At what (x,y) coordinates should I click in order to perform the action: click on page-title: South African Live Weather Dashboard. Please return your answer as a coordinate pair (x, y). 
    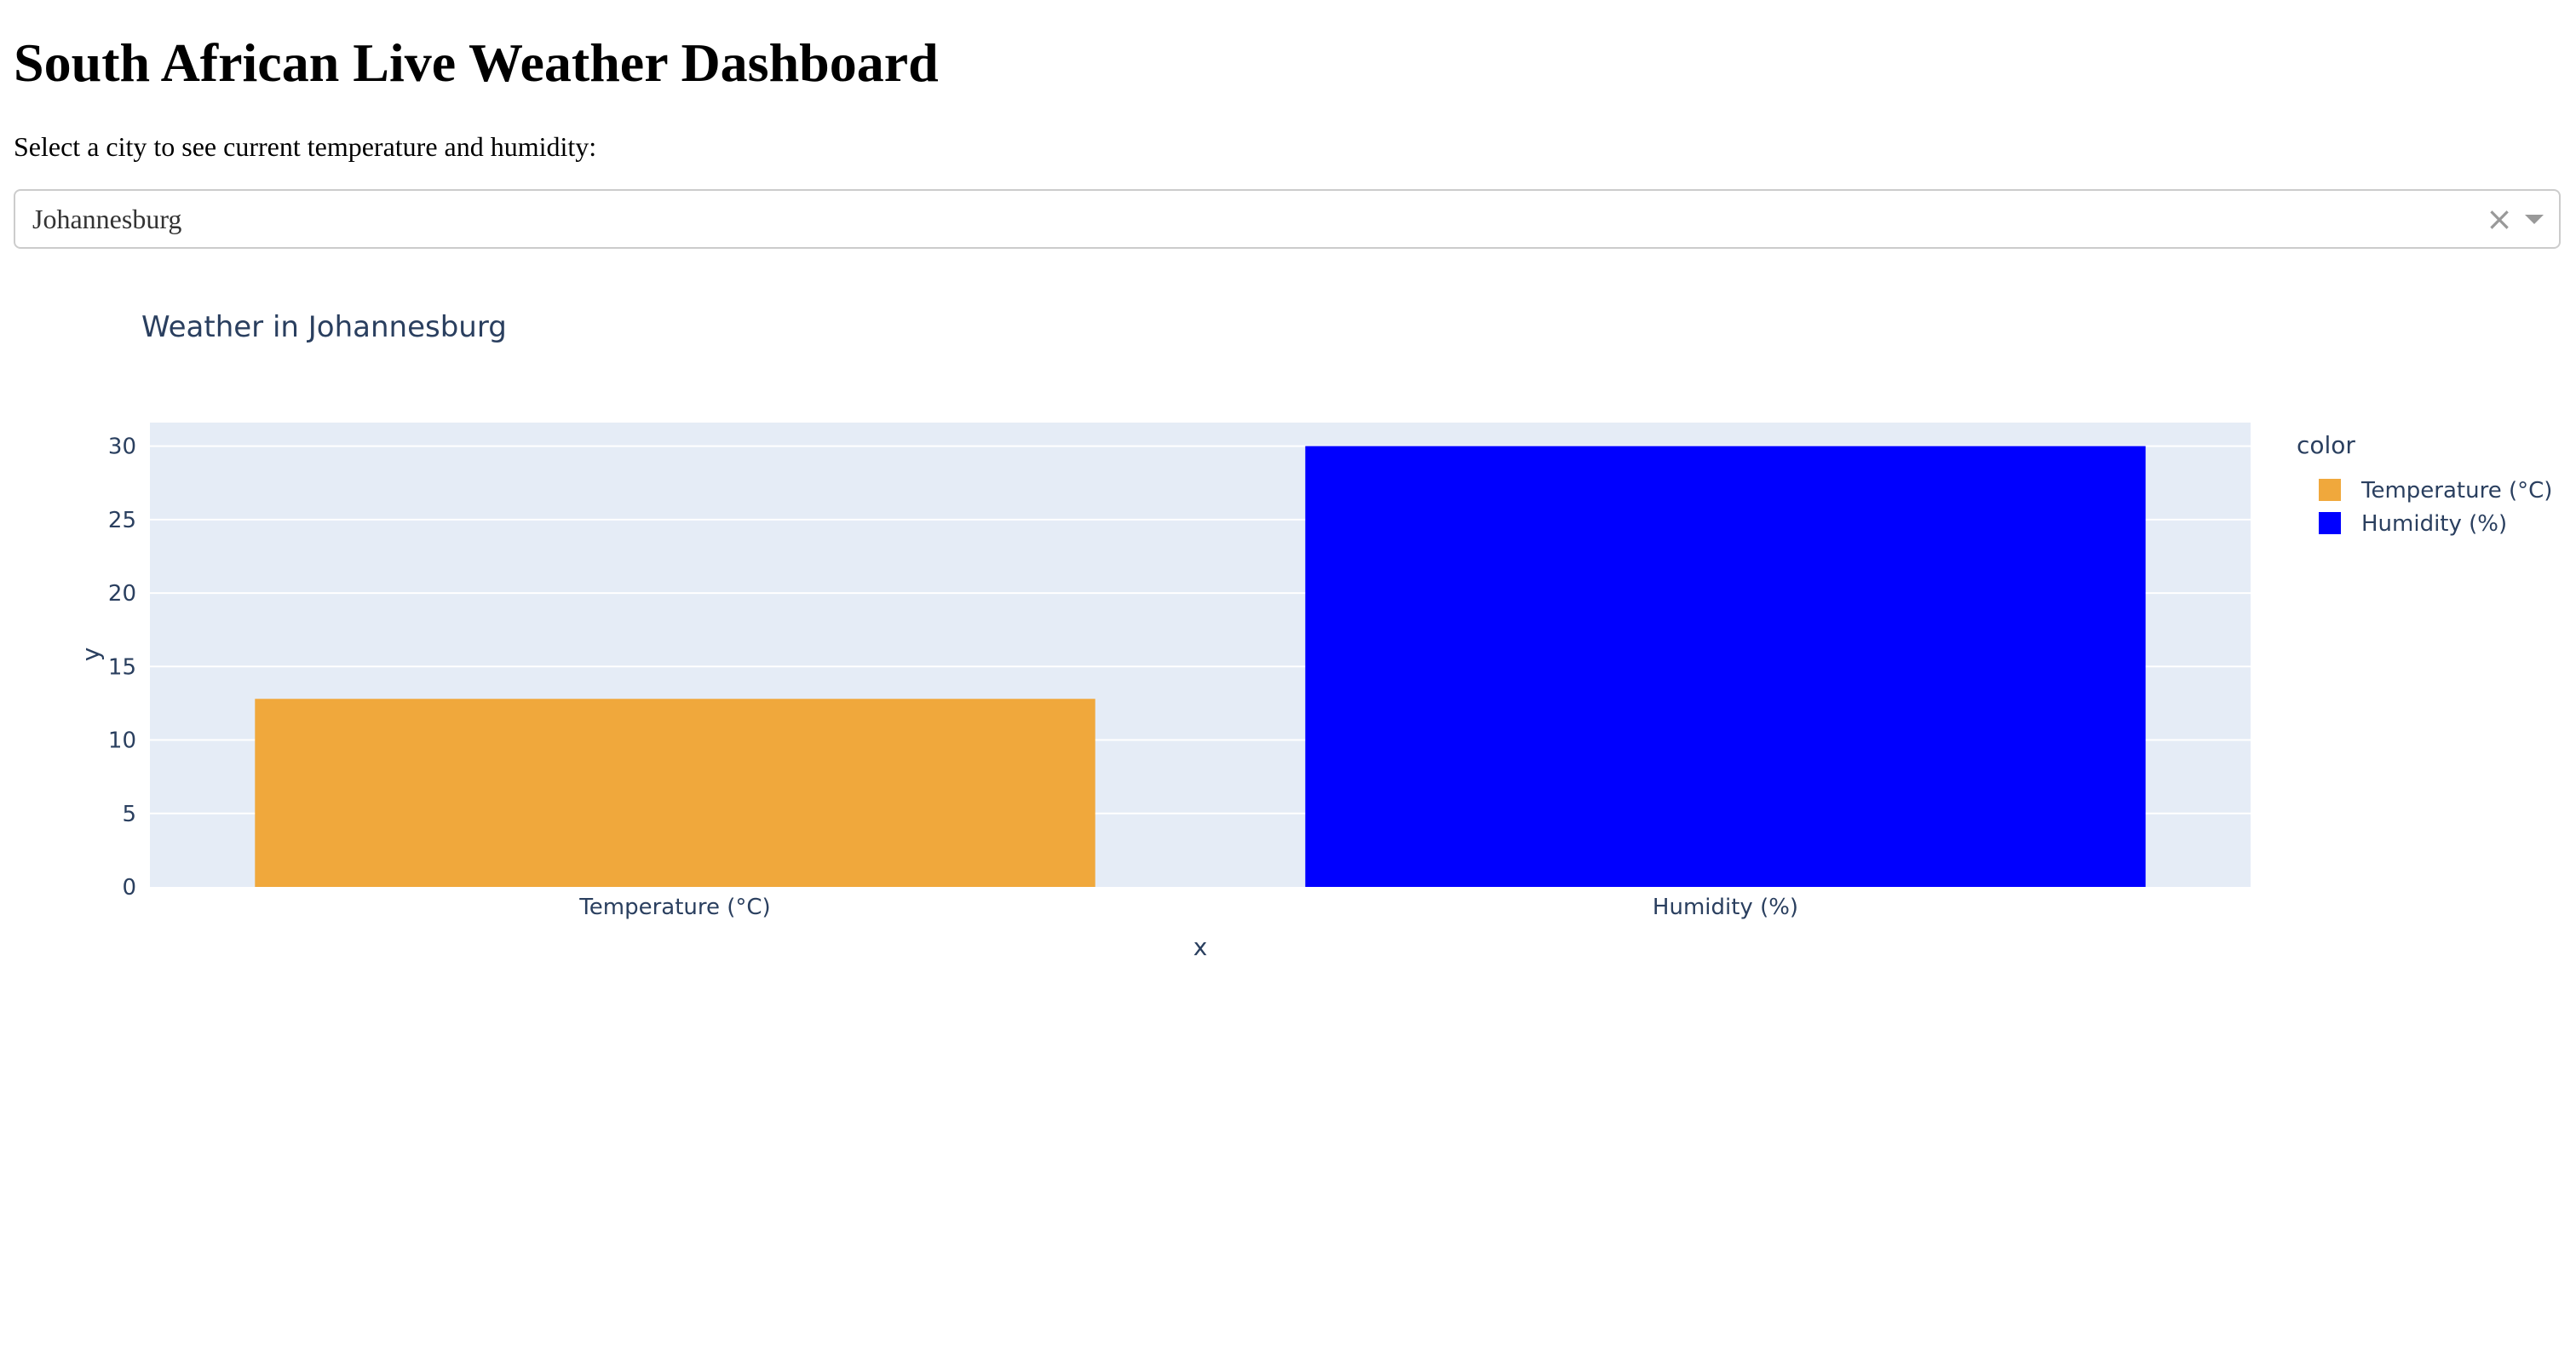
    Looking at the image, I should click on (477, 62).